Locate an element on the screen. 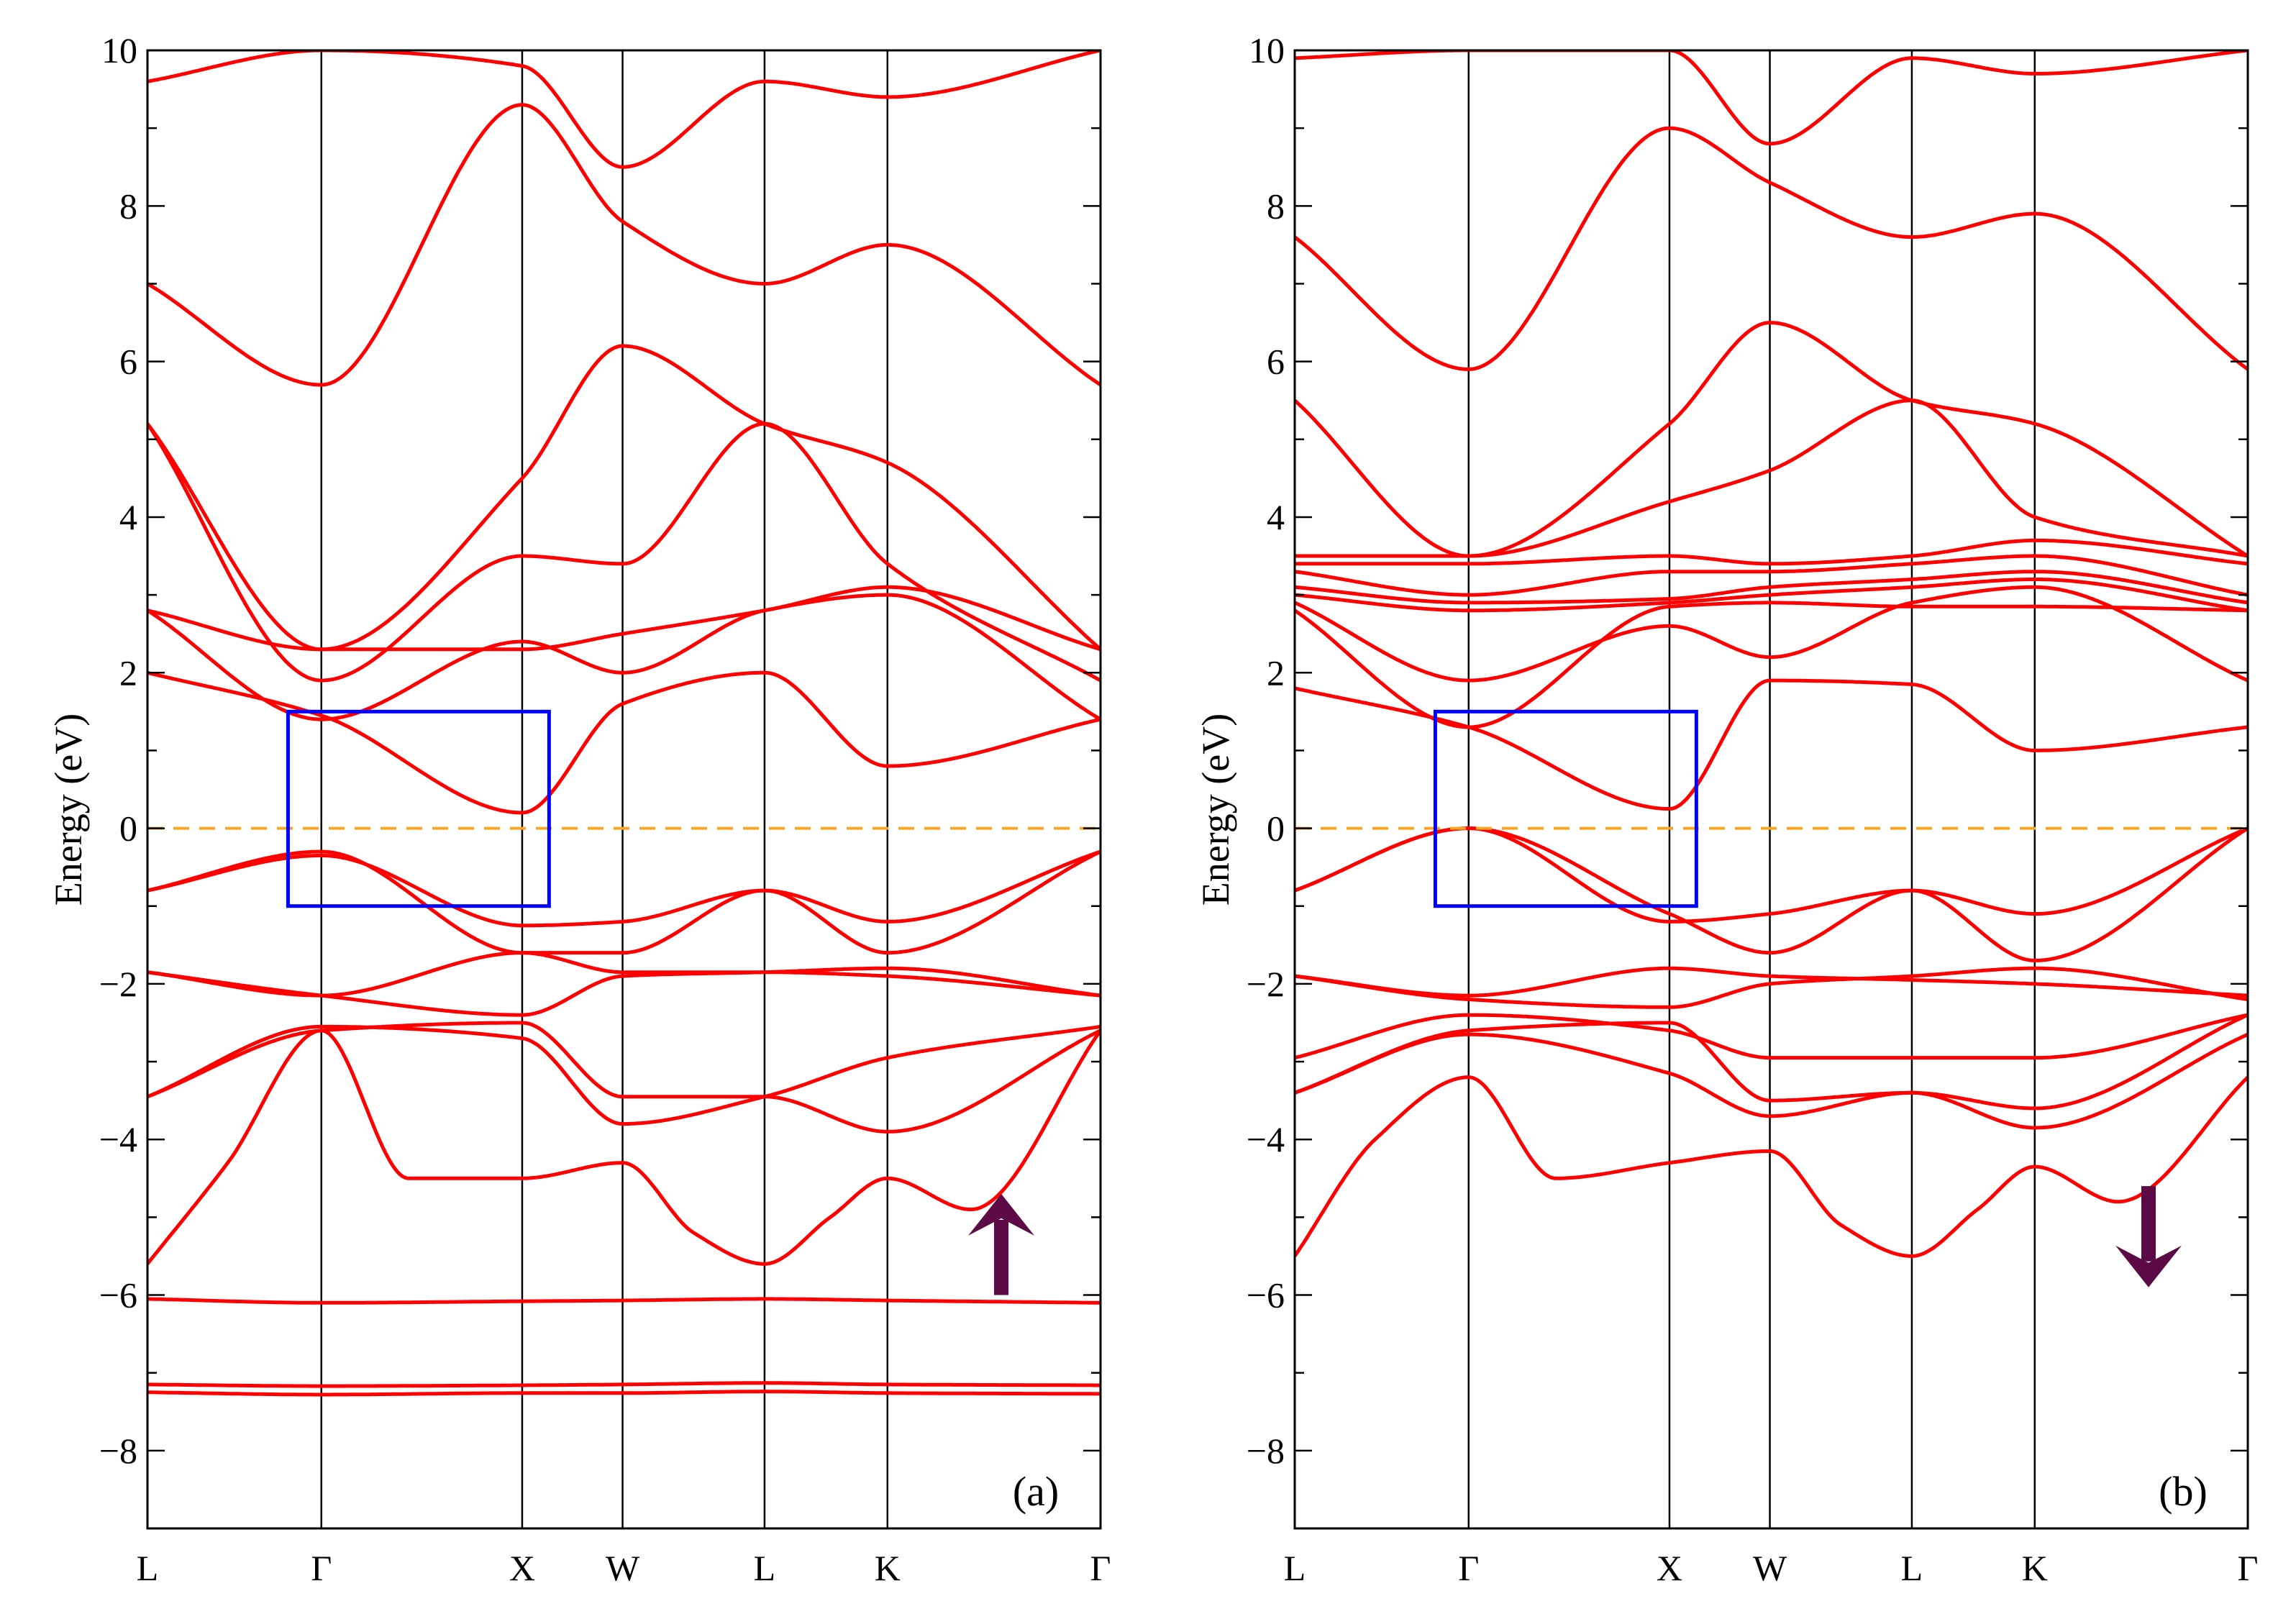 The height and width of the screenshot is (1614, 2296). band-line-b8 is located at coordinates (624, 974).